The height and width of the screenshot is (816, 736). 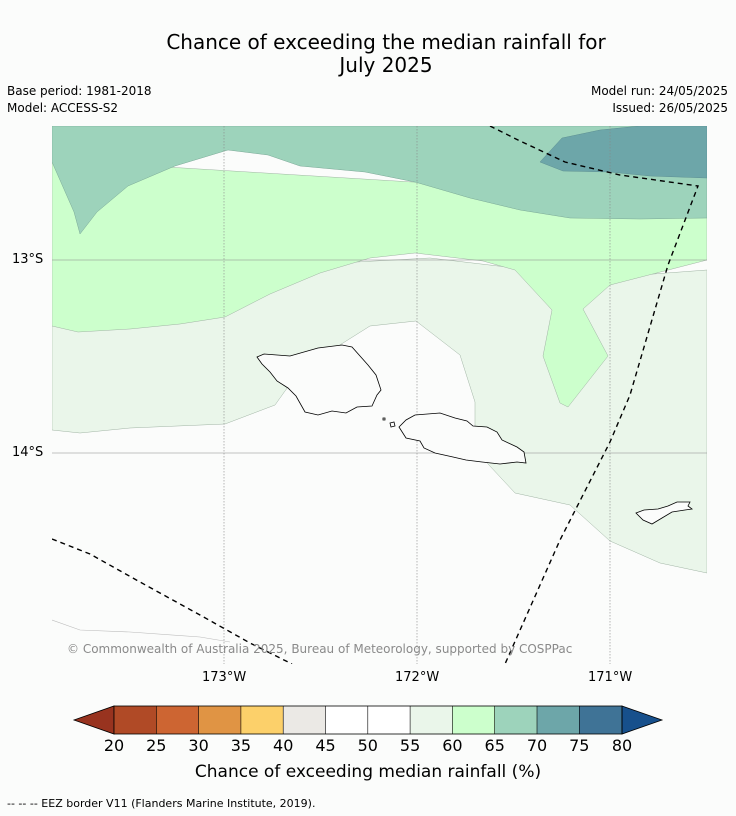 I want to click on colorbar-under-arrow, so click(x=93, y=720).